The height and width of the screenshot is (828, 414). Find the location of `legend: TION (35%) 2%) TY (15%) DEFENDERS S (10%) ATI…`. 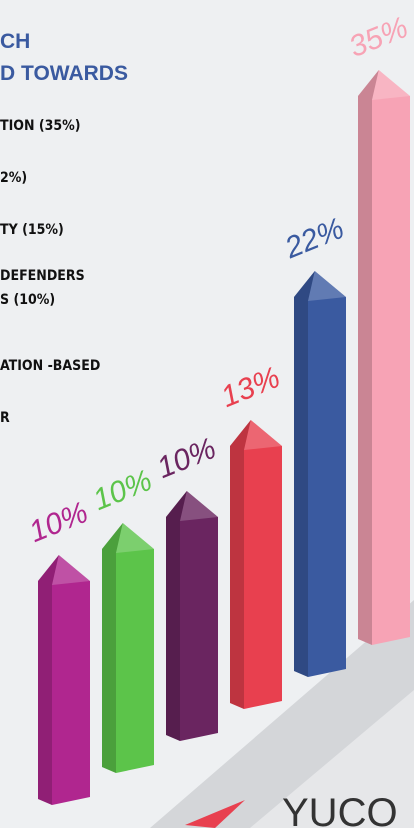

legend: TION (35%) 2%) TY (15%) DEFENDERS S (10%) ATI… is located at coordinates (50, 272).